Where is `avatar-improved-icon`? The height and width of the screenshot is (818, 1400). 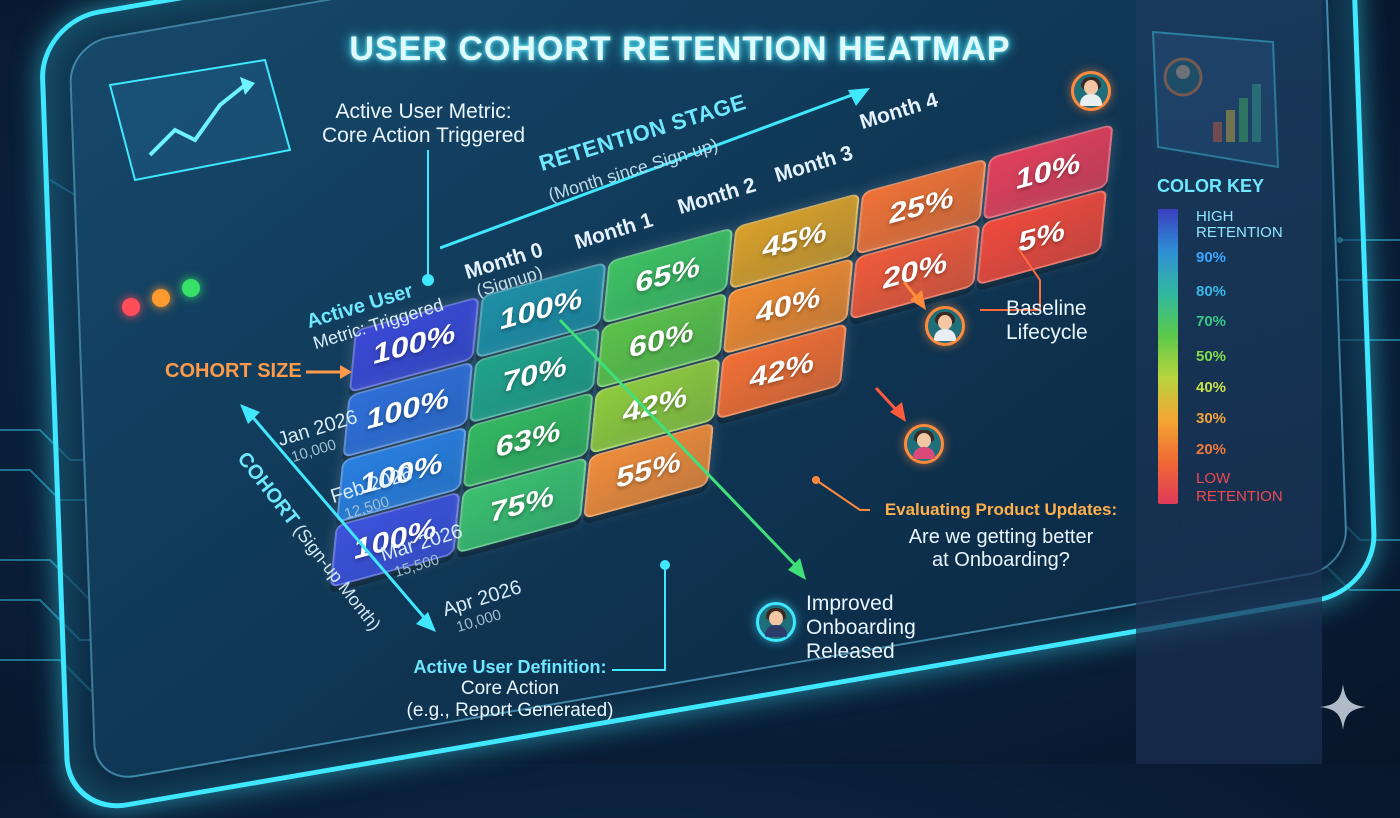 avatar-improved-icon is located at coordinates (776, 622).